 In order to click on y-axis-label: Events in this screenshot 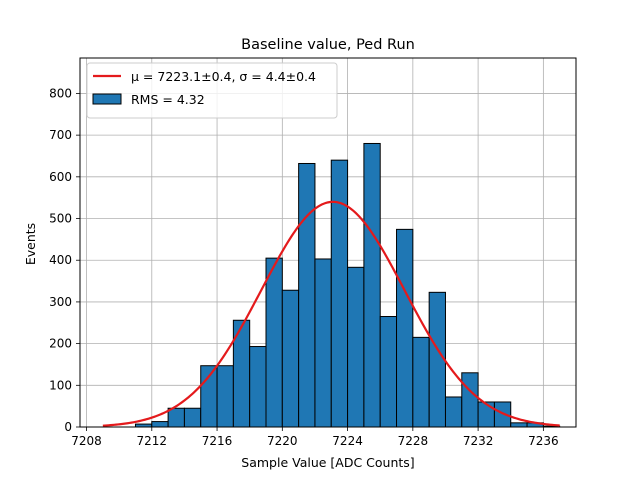, I will do `click(30, 244)`.